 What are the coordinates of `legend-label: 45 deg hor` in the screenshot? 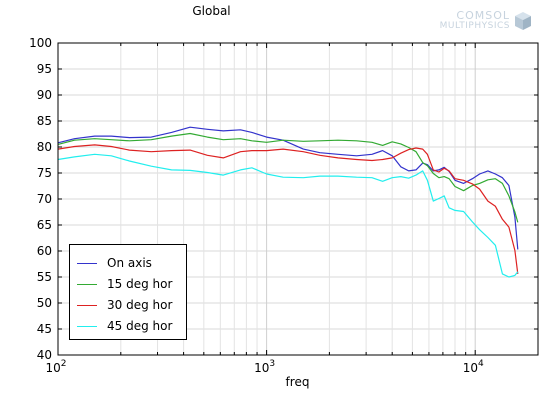 It's located at (140, 326).